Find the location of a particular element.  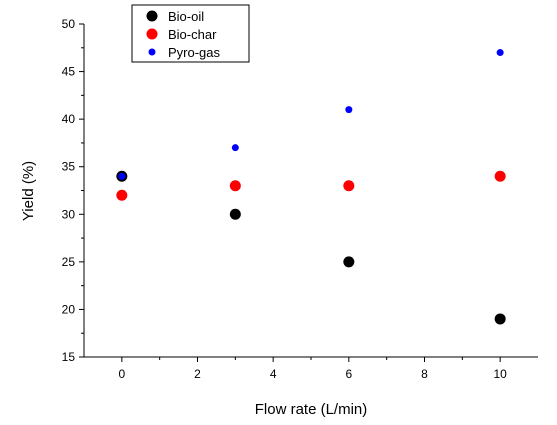

x-tick-label: 8 is located at coordinates (424, 374).